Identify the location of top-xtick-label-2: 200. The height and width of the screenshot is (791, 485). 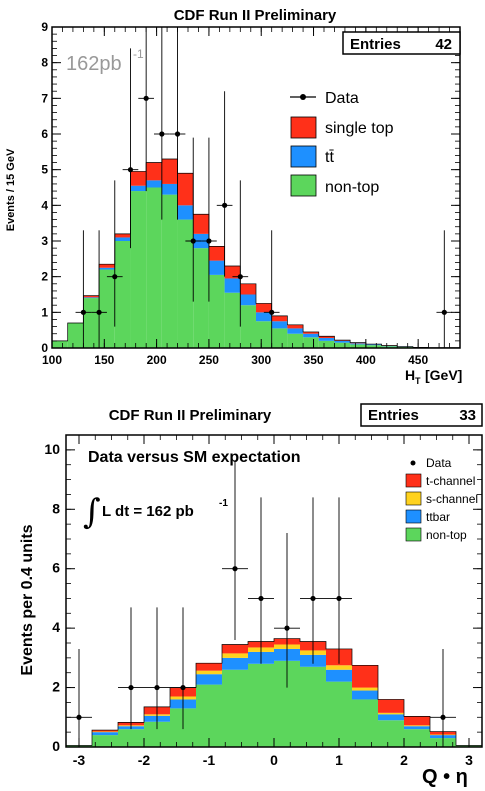
(157, 360).